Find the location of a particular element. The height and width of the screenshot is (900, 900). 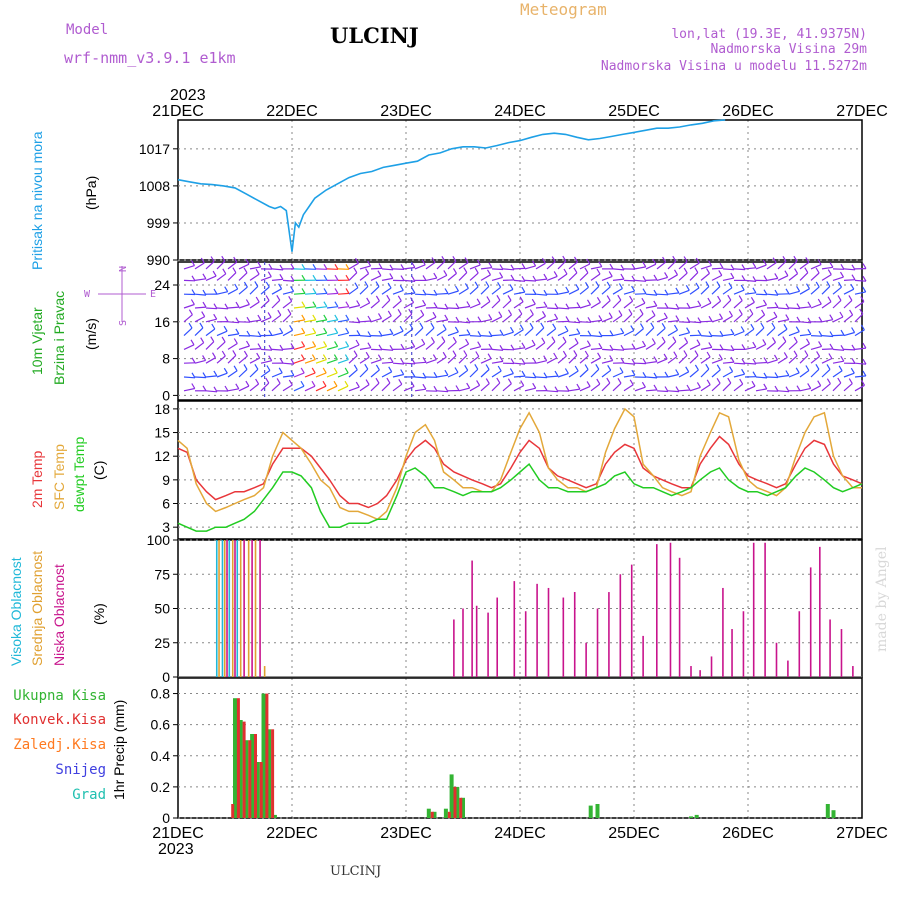

wind-ytick-label: 24 is located at coordinates (162, 285).